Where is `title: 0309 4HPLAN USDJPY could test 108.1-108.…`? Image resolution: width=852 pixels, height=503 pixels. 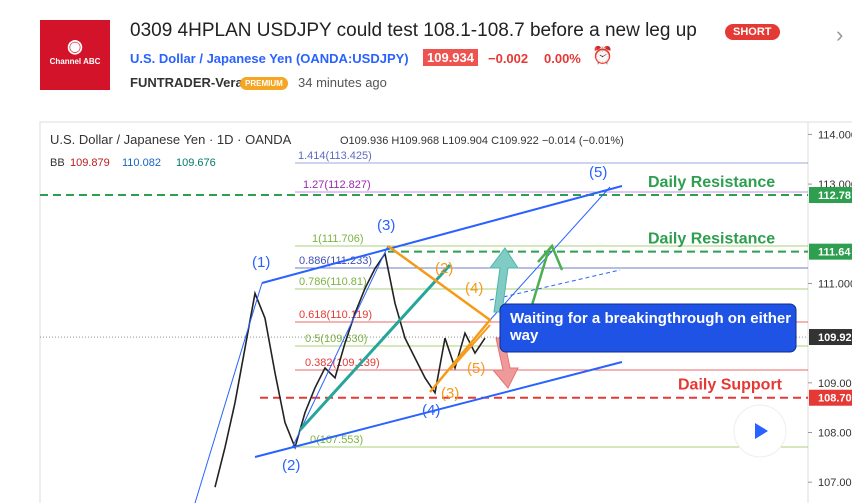
title: 0309 4HPLAN USDJPY could test 108.1-108.… is located at coordinates (413, 30).